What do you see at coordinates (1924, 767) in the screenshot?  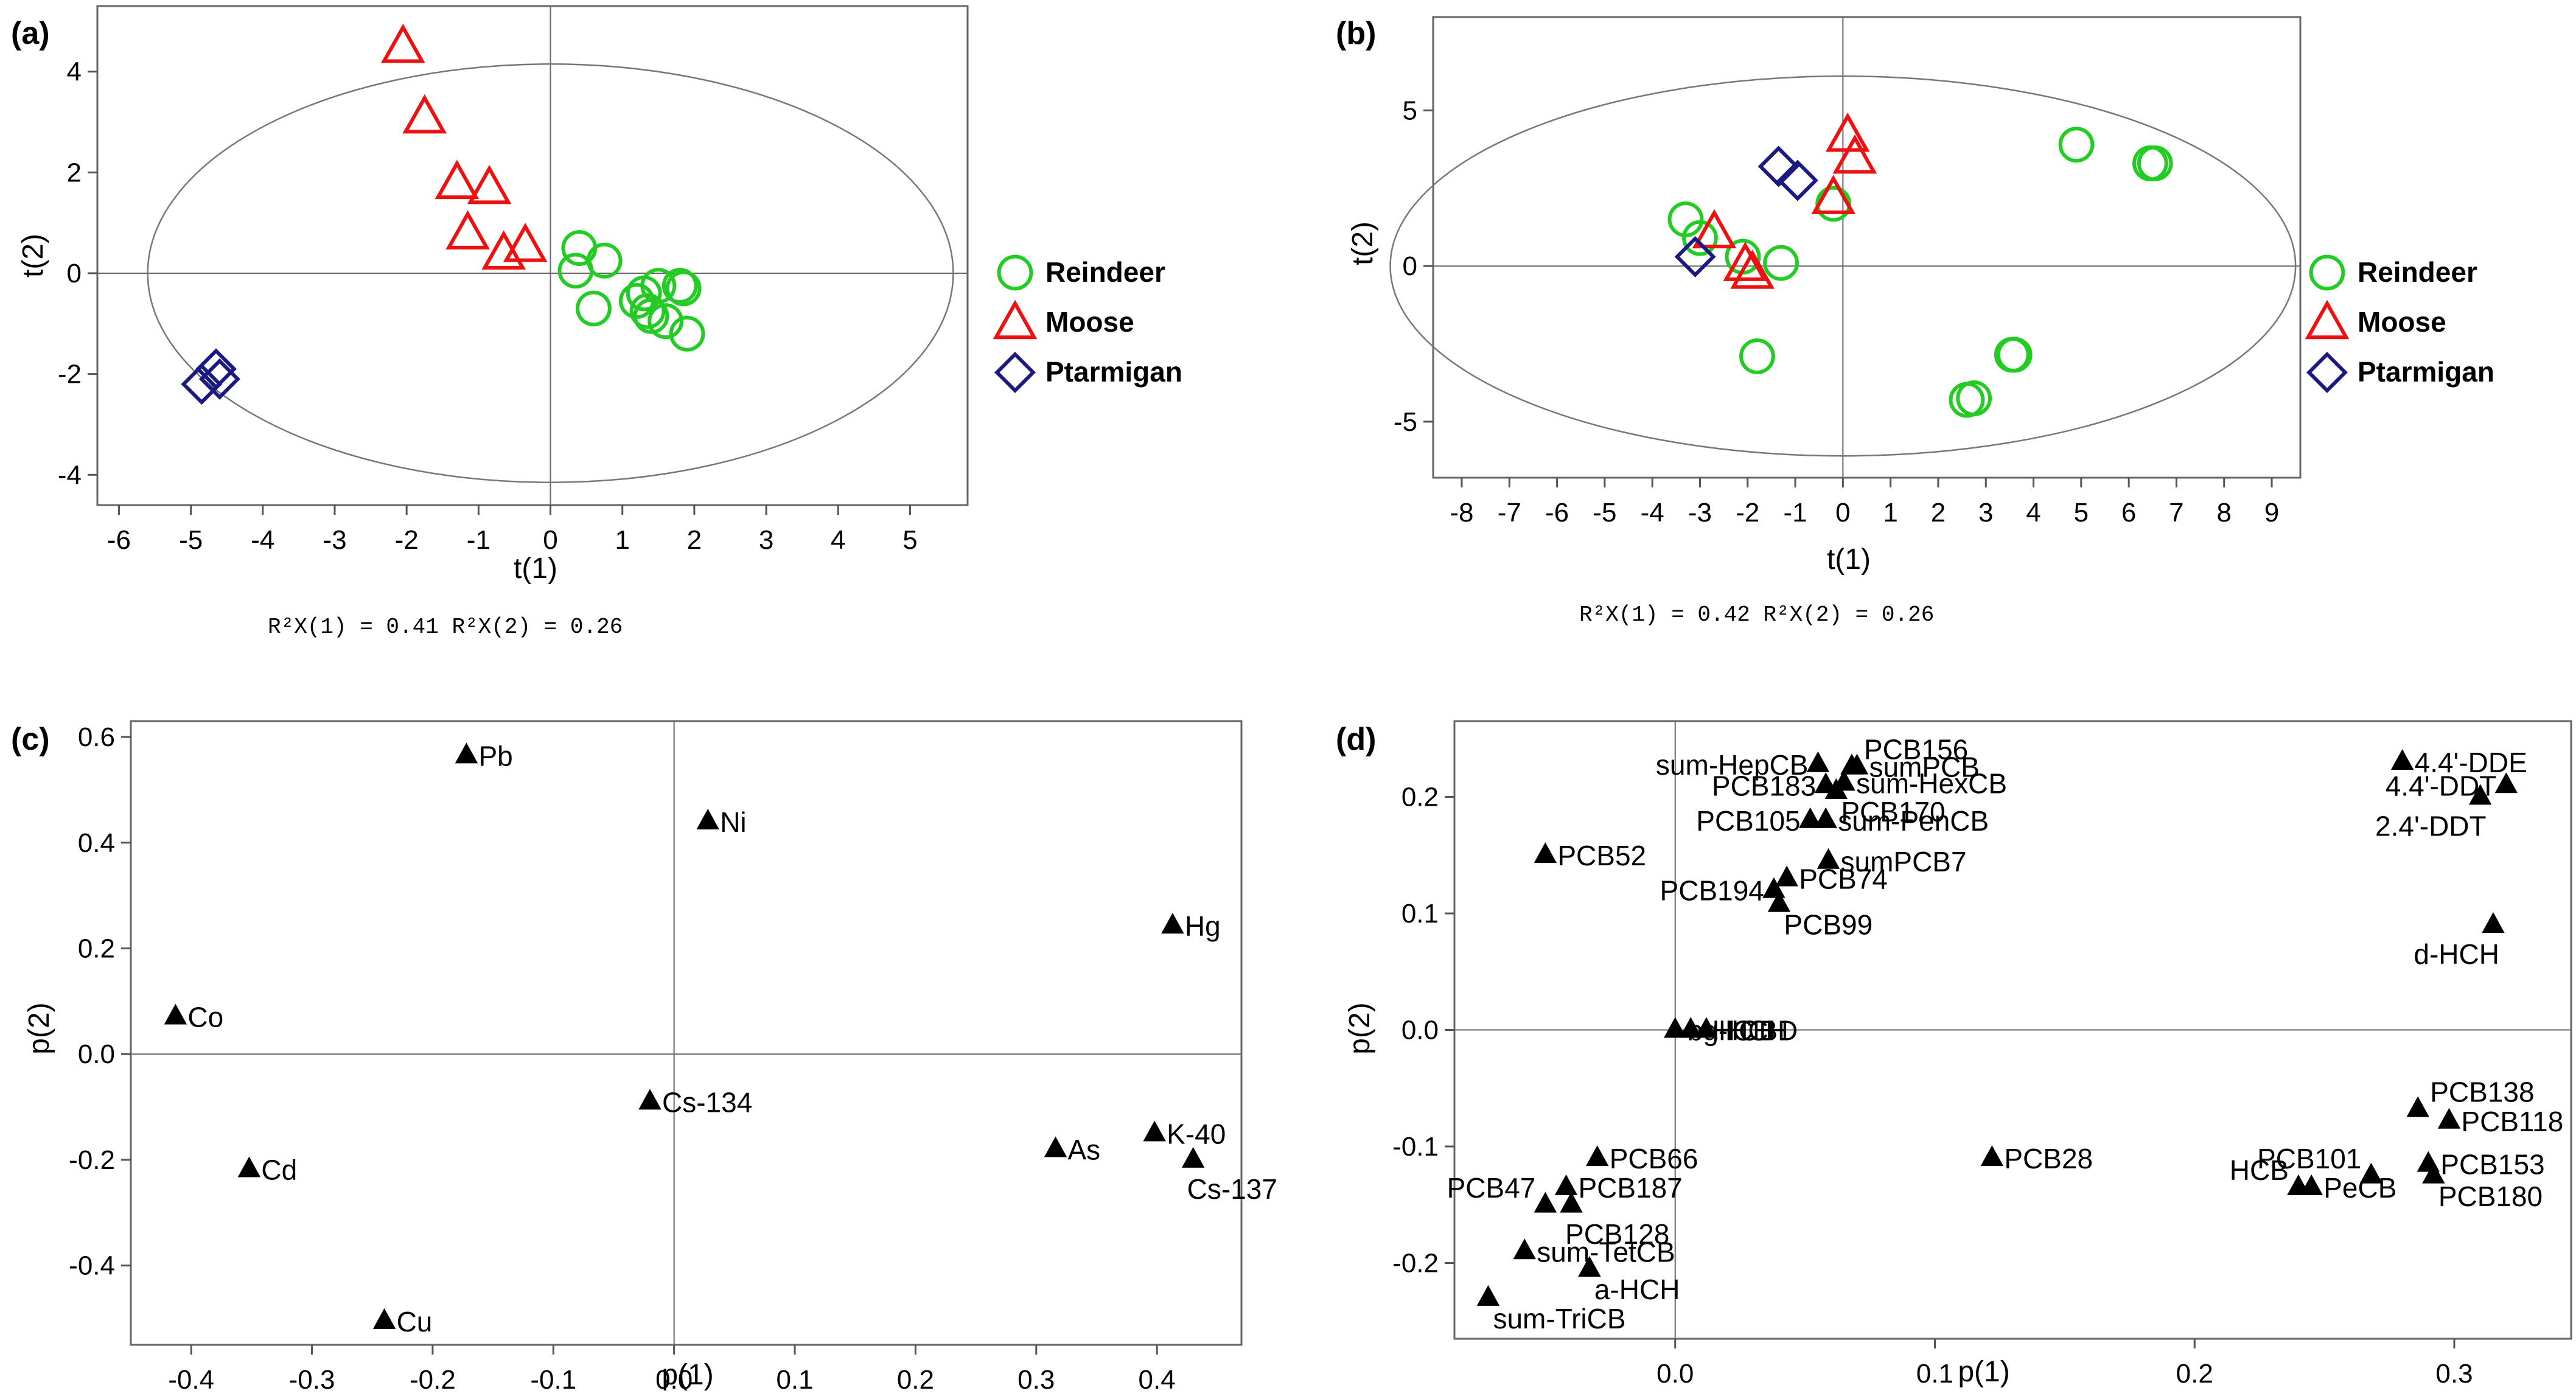 I see `loading-label: sumPCB` at bounding box center [1924, 767].